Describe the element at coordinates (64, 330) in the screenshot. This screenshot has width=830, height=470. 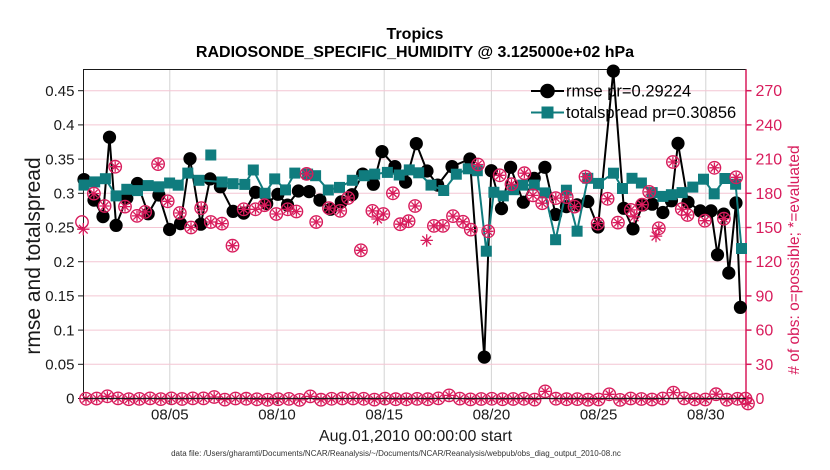
I see `svg-text: 0.1` at that location.